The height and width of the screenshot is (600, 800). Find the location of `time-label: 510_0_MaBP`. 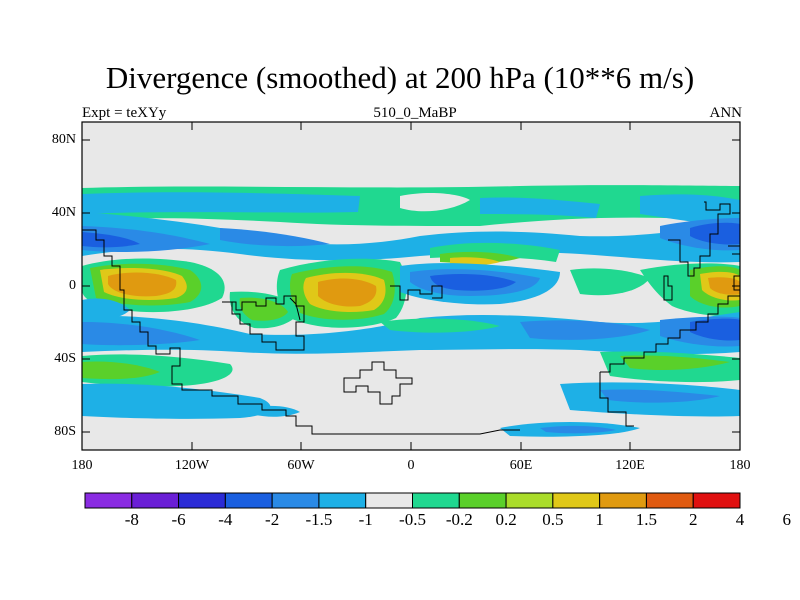

time-label: 510_0_MaBP is located at coordinates (415, 113).